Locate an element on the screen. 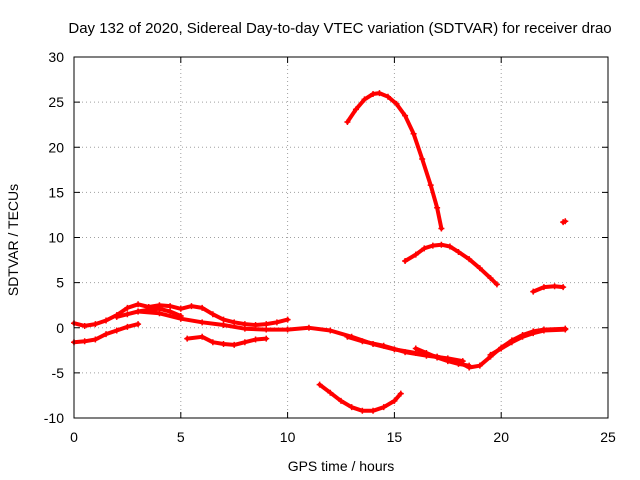 Image resolution: width=640 pixels, height=480 pixels. y-tick-label: -5 is located at coordinates (58, 373).